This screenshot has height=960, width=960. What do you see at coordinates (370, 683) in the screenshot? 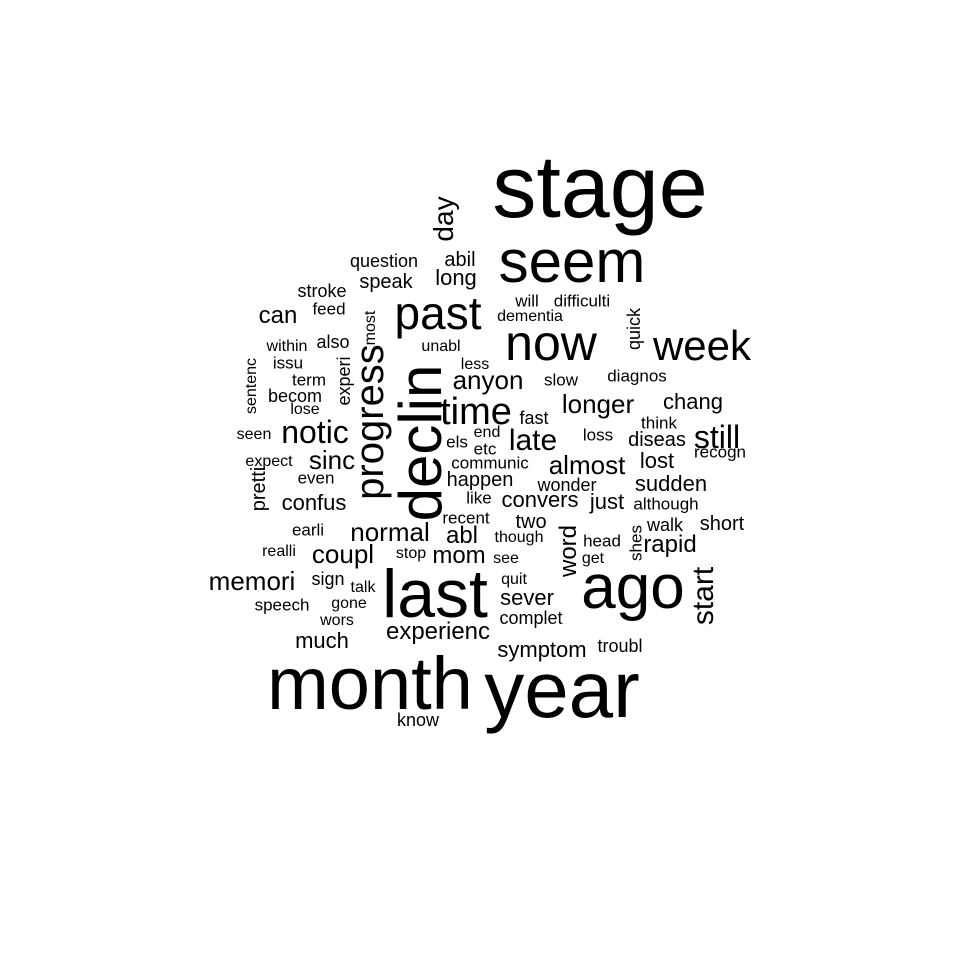
I see `word-month: month` at bounding box center [370, 683].